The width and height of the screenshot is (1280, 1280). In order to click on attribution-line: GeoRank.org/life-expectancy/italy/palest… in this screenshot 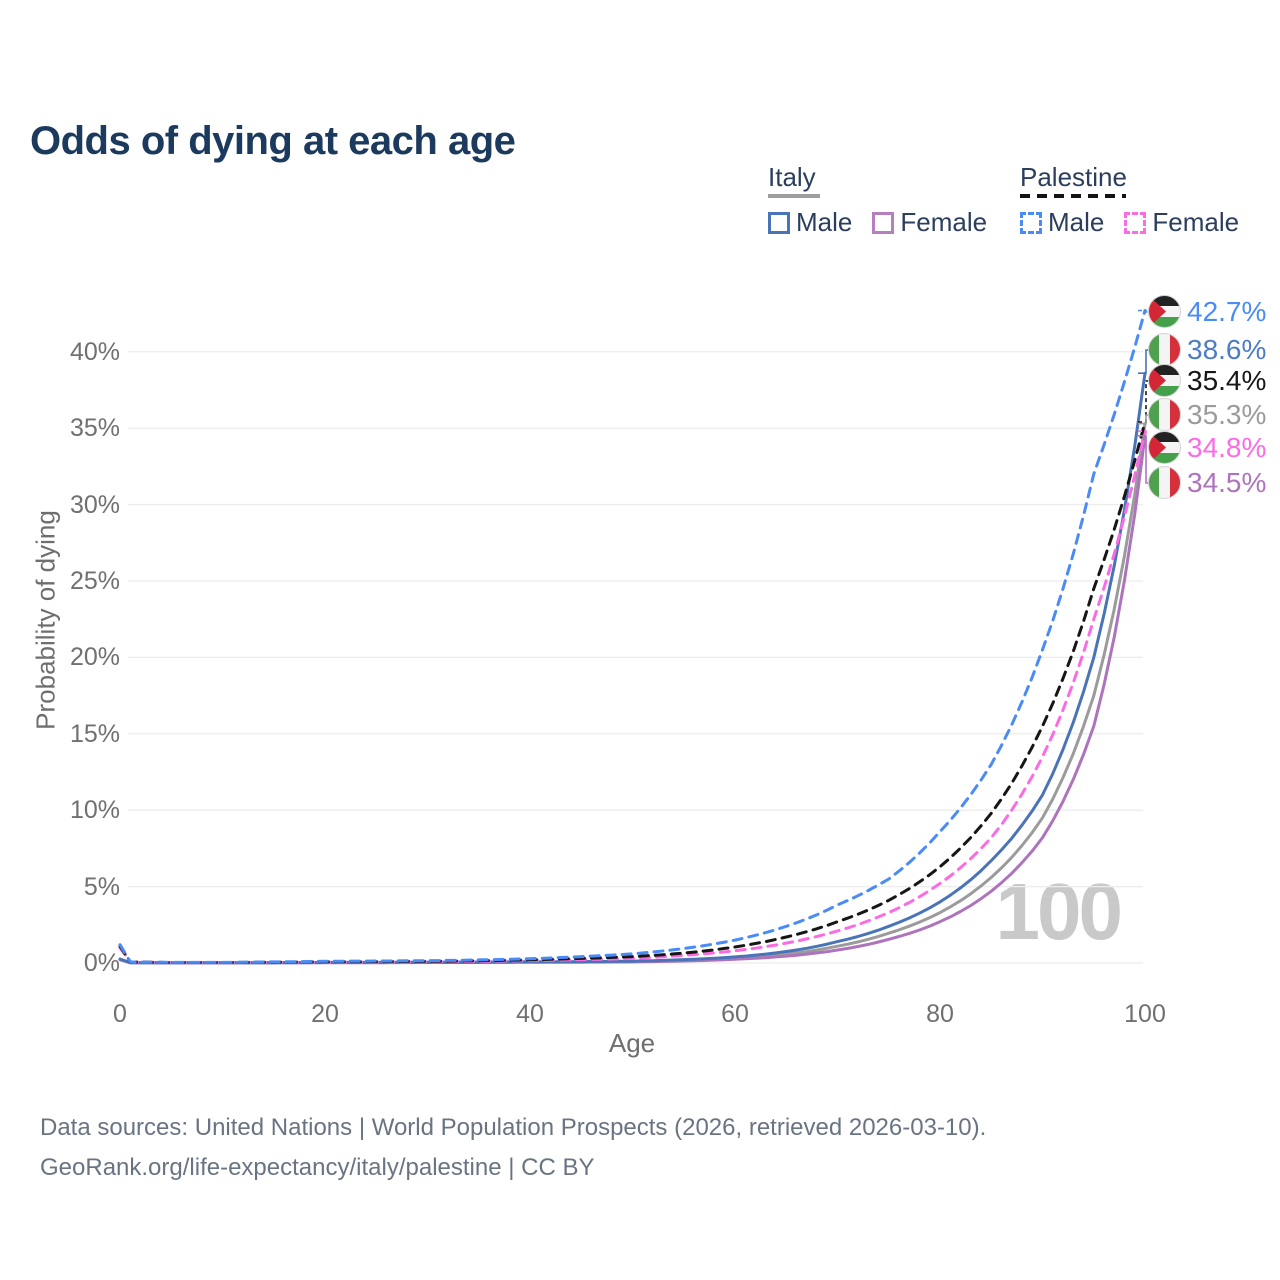, I will do `click(317, 1167)`.